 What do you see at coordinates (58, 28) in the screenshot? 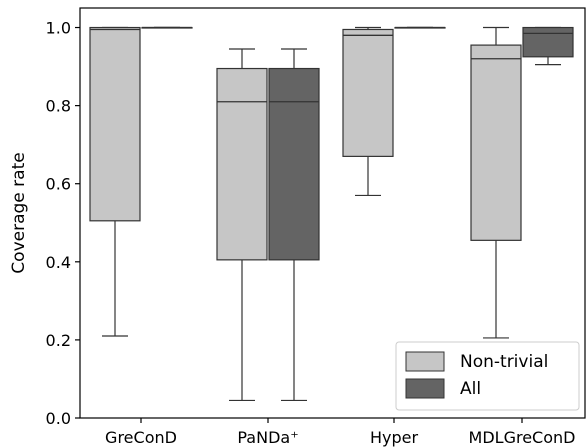
I see `y-tick-label: 1.0` at bounding box center [58, 28].